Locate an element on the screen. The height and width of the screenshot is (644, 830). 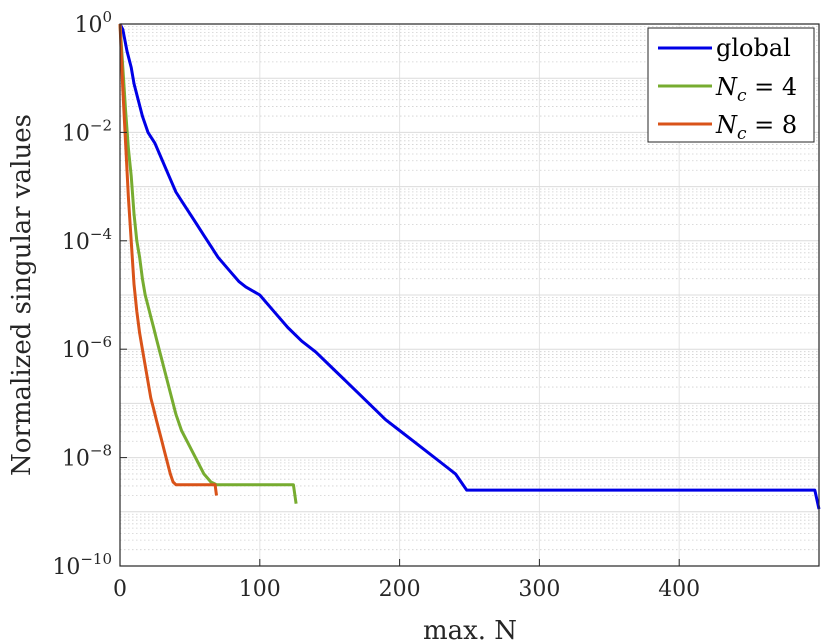
y-tick-label: 10⁻² is located at coordinates (87, 131).